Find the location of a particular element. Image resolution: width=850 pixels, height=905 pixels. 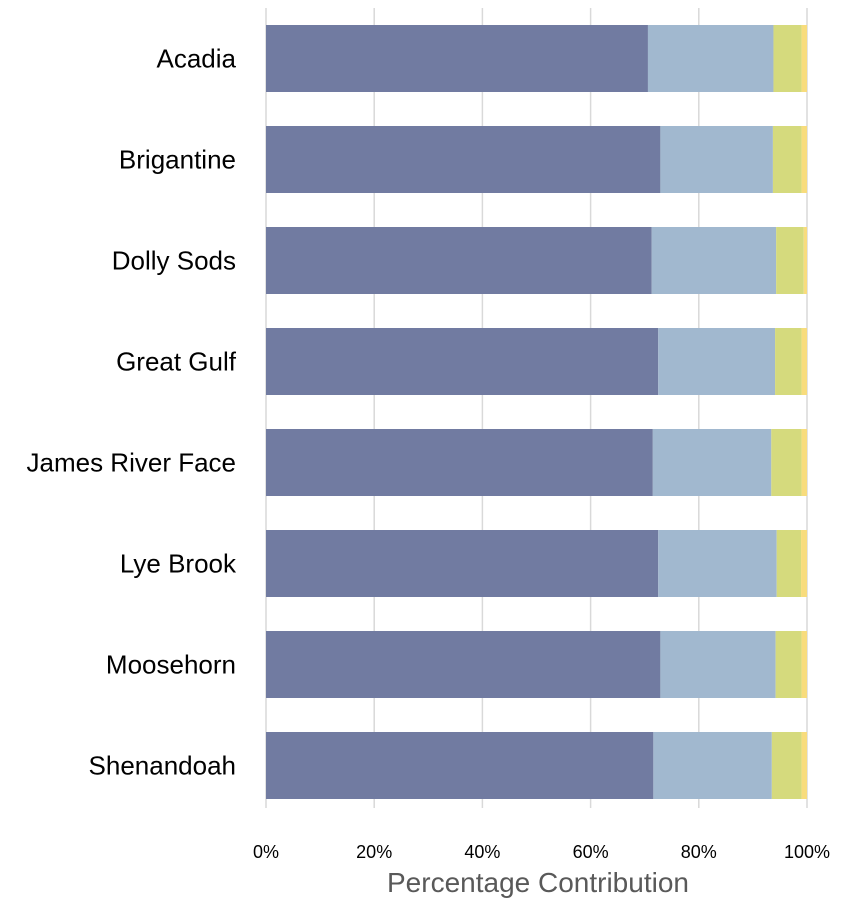

category-label: Brigantine is located at coordinates (177, 160).